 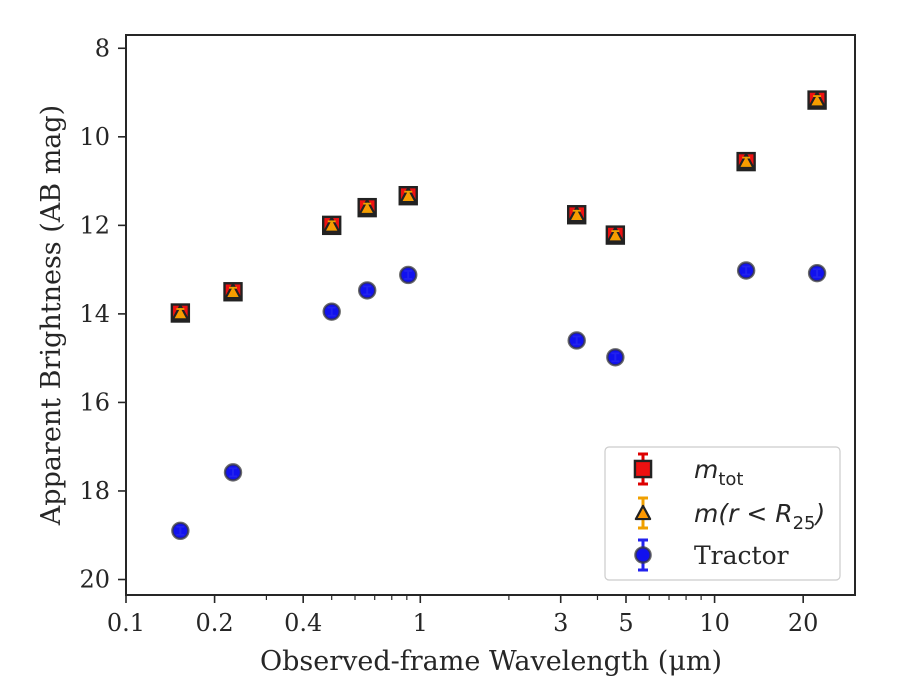 I want to click on legend-label: mtot, so click(x=719, y=472).